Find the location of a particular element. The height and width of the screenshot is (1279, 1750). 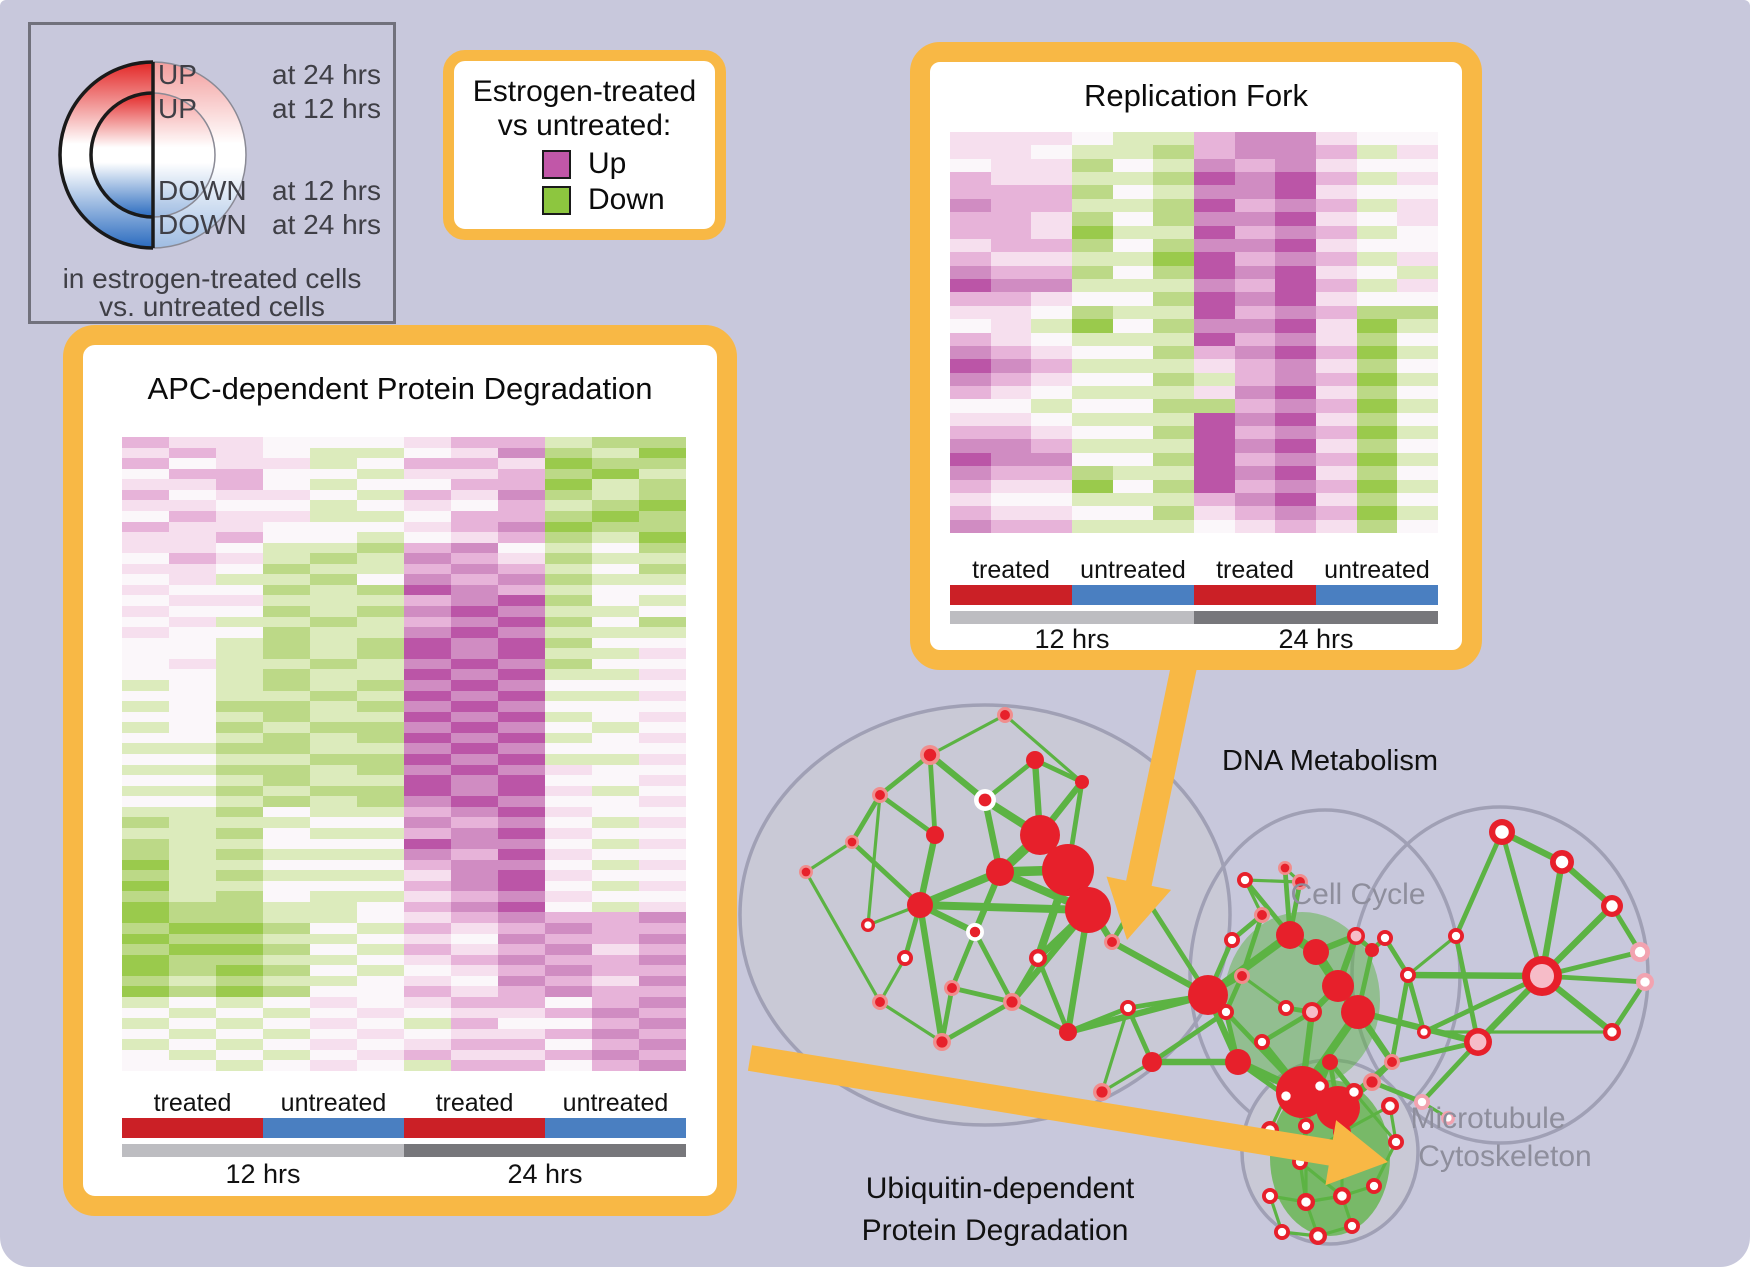

apc-treatment-colorbar is located at coordinates (404, 1128).